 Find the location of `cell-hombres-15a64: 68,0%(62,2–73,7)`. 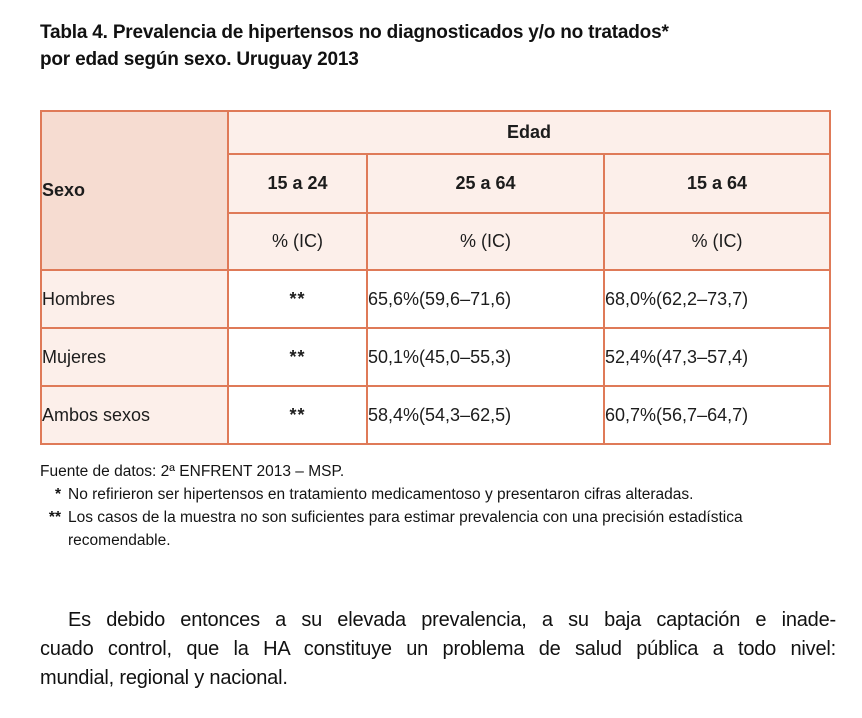

cell-hombres-15a64: 68,0%(62,2–73,7) is located at coordinates (717, 299).